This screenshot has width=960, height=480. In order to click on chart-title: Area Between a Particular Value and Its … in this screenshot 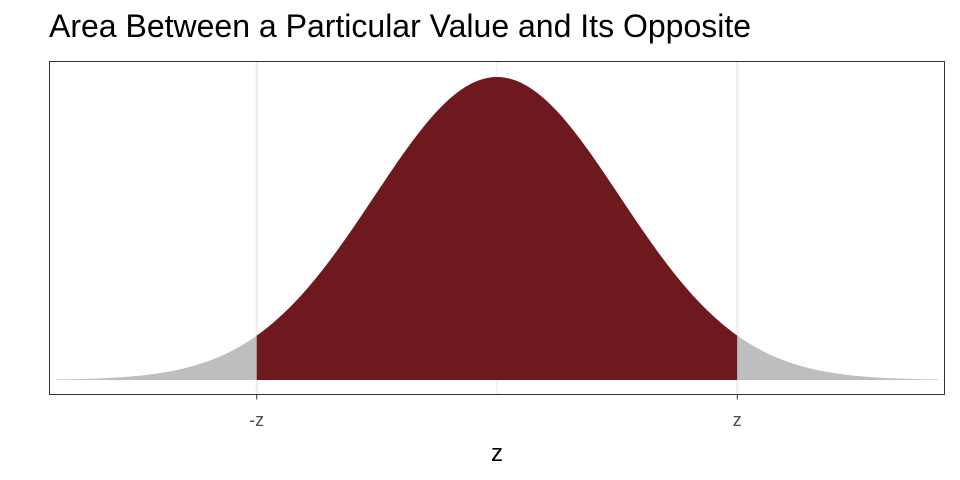, I will do `click(400, 26)`.